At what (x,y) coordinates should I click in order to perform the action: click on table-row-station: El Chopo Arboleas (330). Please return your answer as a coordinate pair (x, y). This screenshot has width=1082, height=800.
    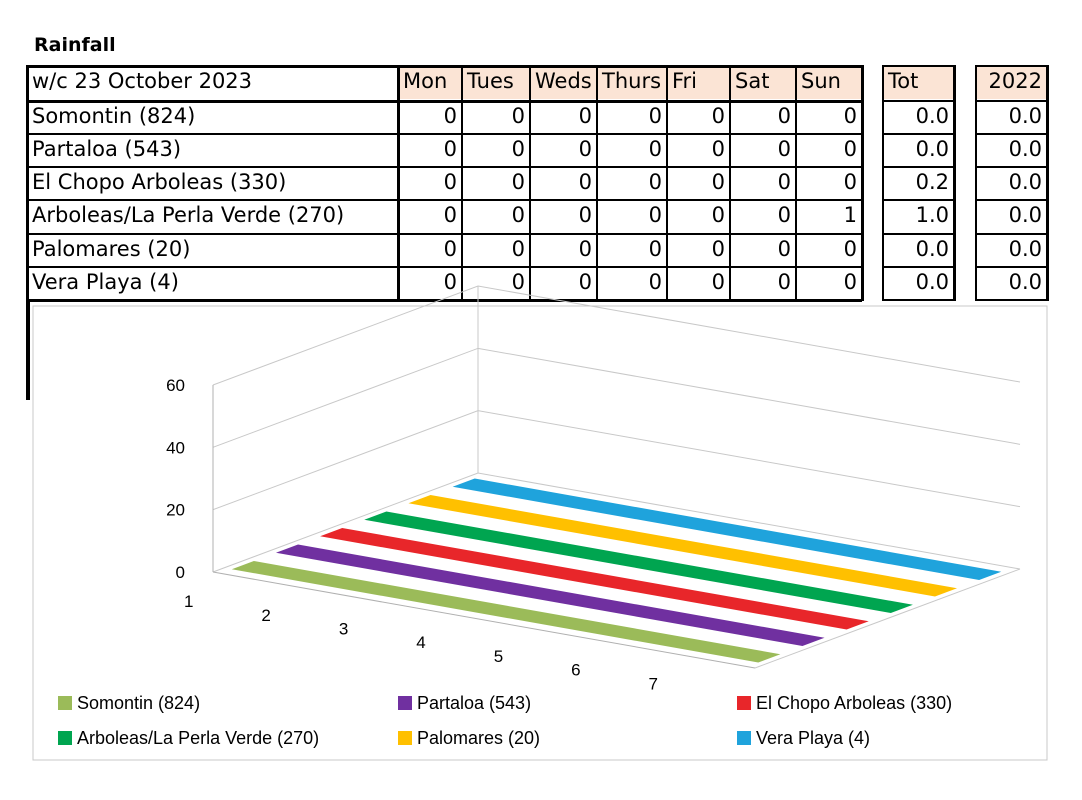
    Looking at the image, I should click on (159, 182).